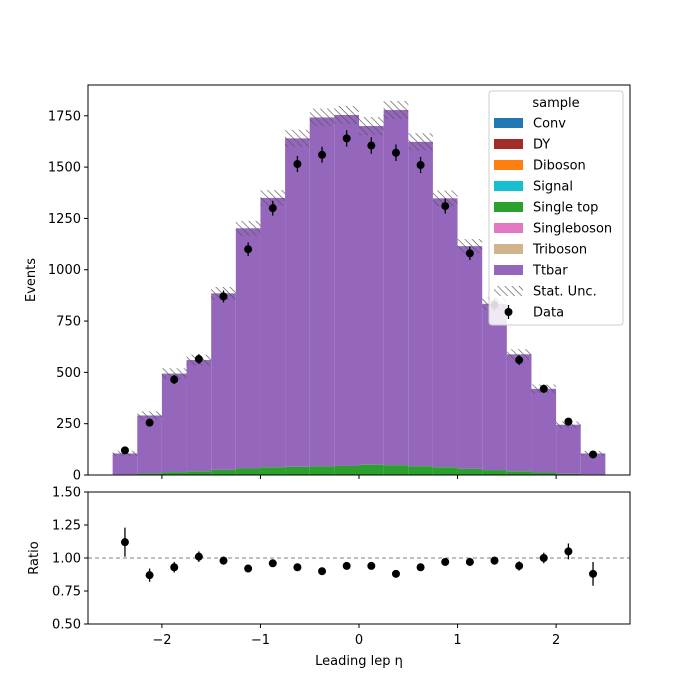 The image size is (700, 700). I want to click on legend-label: Signal, so click(553, 187).